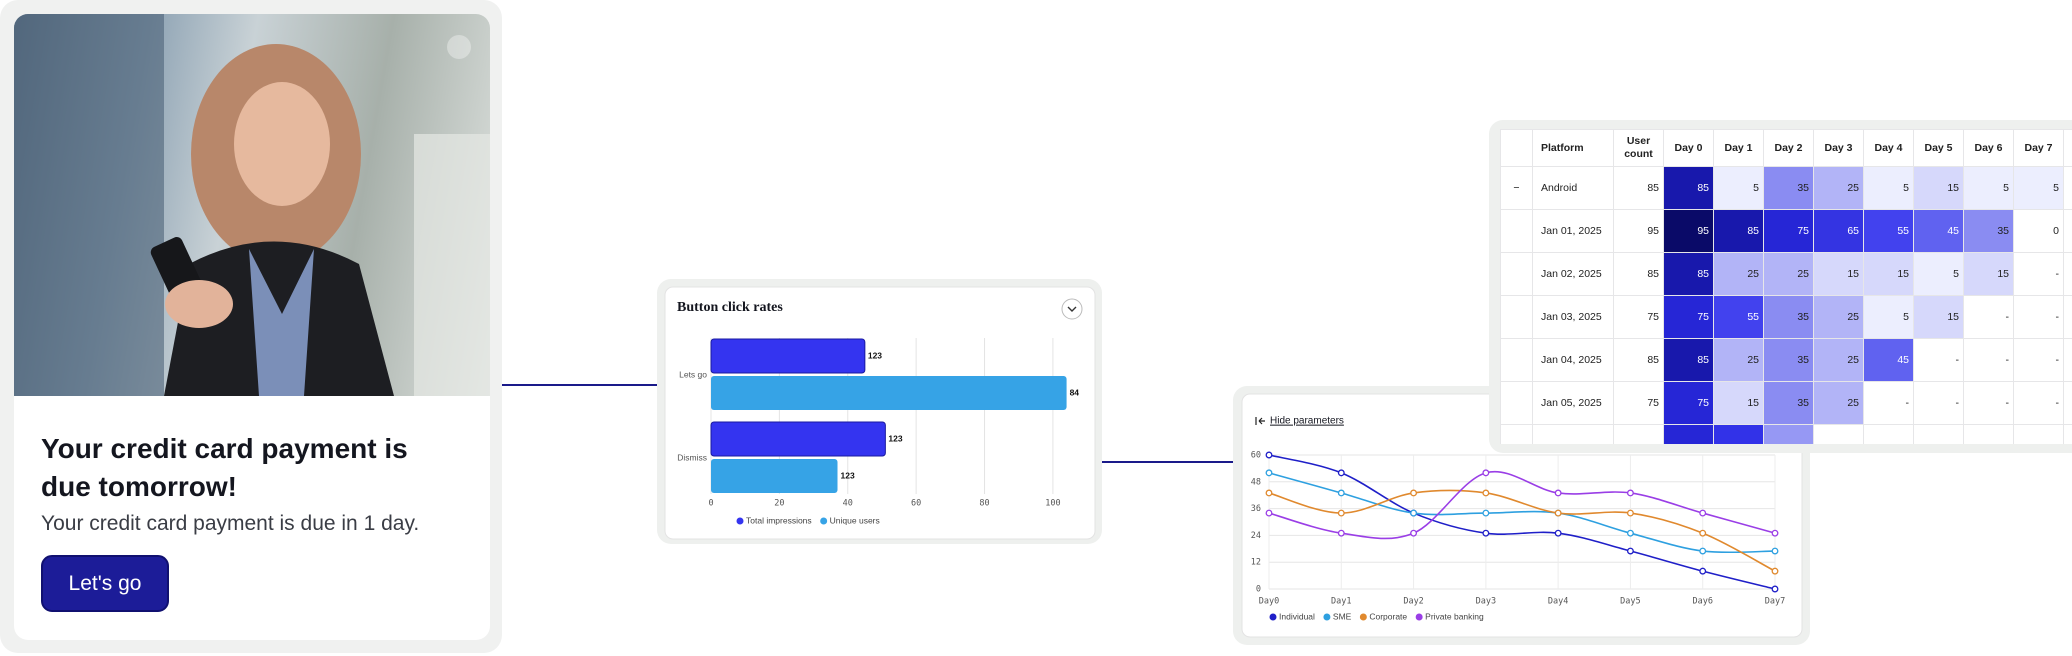  What do you see at coordinates (1573, 274) in the screenshot?
I see `row-label: Jan 02, 2025` at bounding box center [1573, 274].